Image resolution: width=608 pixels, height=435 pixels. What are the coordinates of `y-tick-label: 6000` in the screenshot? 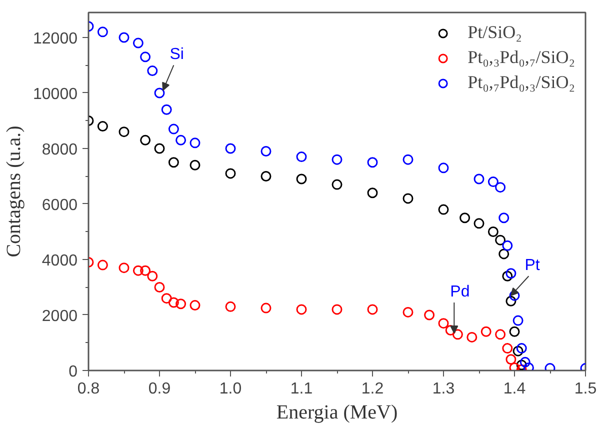 It's located at (60, 205).